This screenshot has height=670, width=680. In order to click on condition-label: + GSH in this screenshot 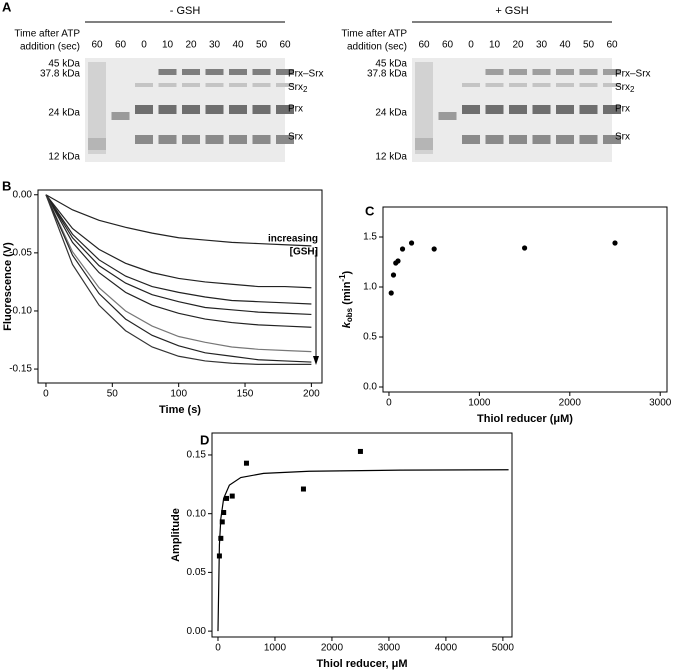, I will do `click(511, 11)`.